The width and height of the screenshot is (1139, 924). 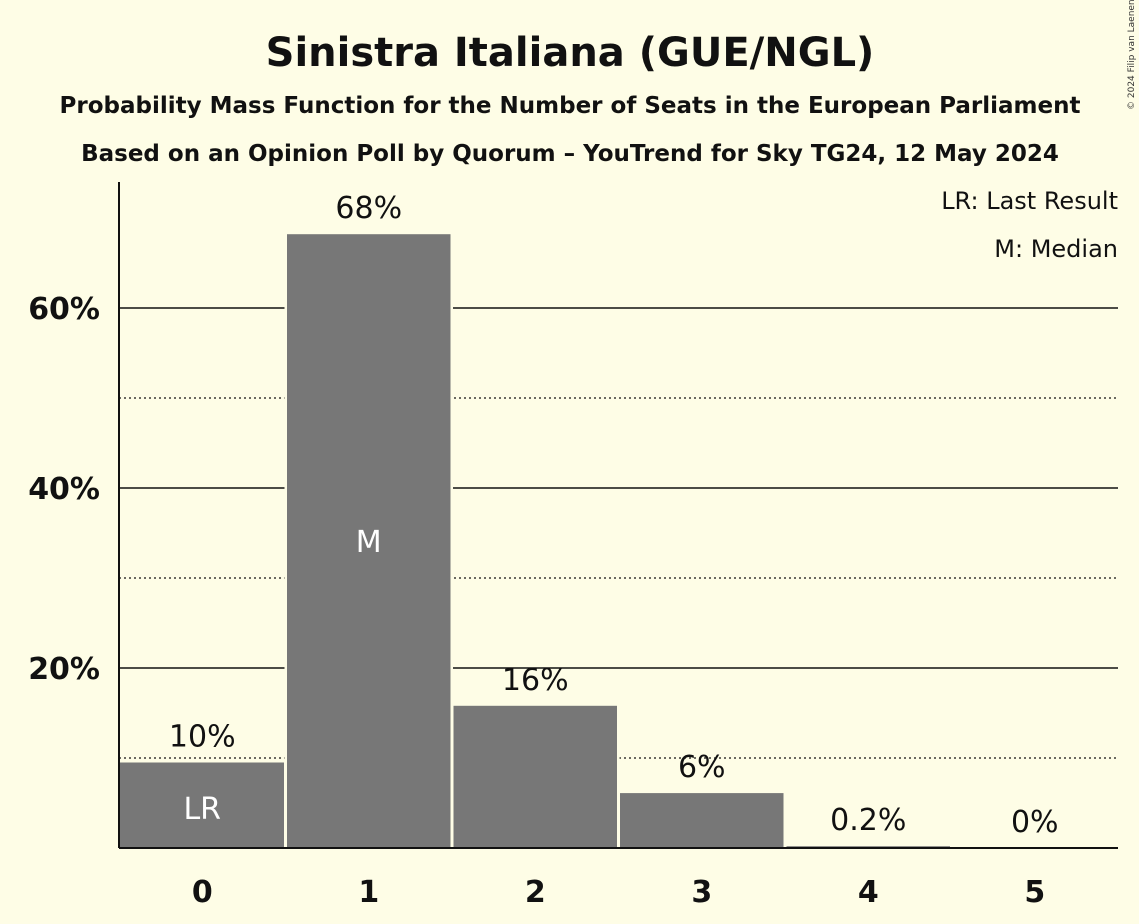 What do you see at coordinates (1034, 892) in the screenshot?
I see `x-tick-label: 5` at bounding box center [1034, 892].